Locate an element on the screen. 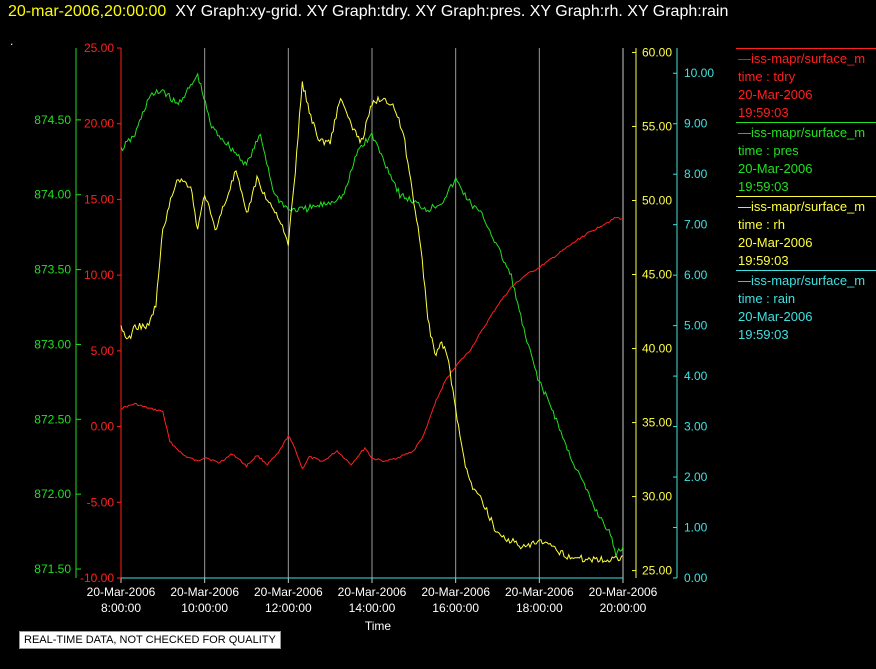  y-tick-label-rh: 50.00 is located at coordinates (657, 200).